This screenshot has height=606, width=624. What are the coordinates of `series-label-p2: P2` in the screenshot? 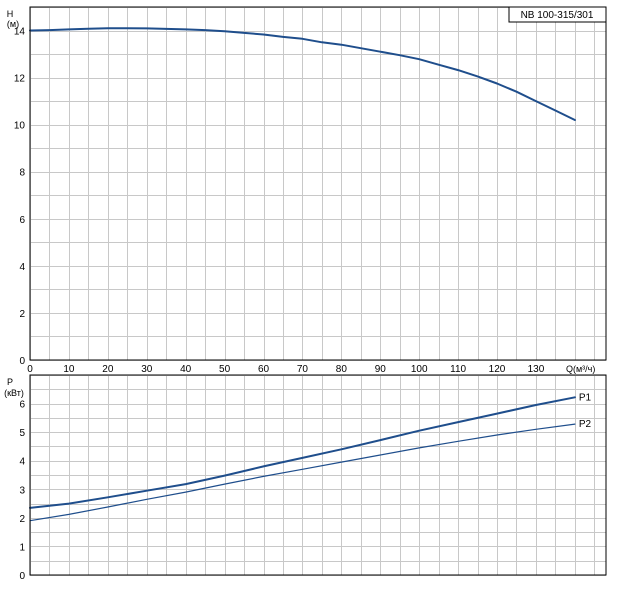 It's located at (585, 424).